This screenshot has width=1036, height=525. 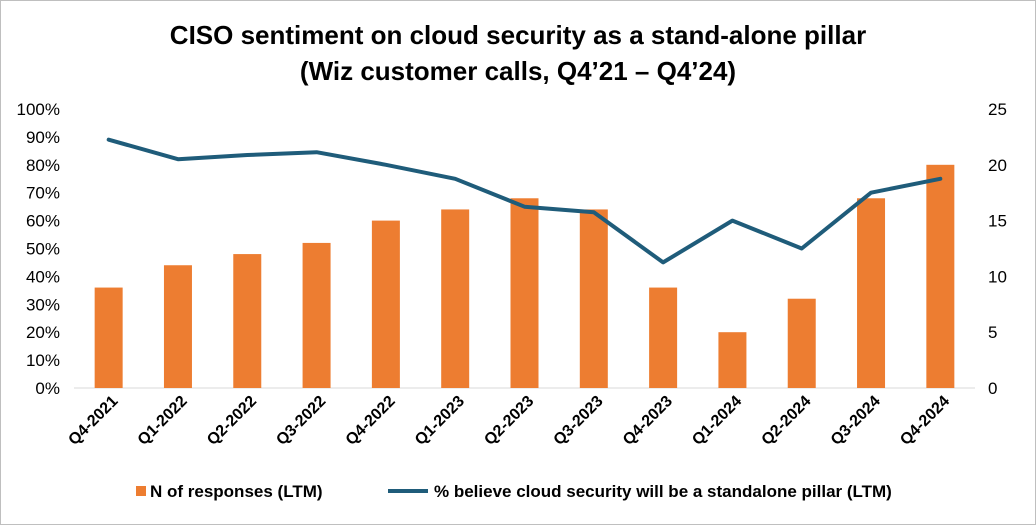 I want to click on x-tick: Q4-2023, so click(x=648, y=421).